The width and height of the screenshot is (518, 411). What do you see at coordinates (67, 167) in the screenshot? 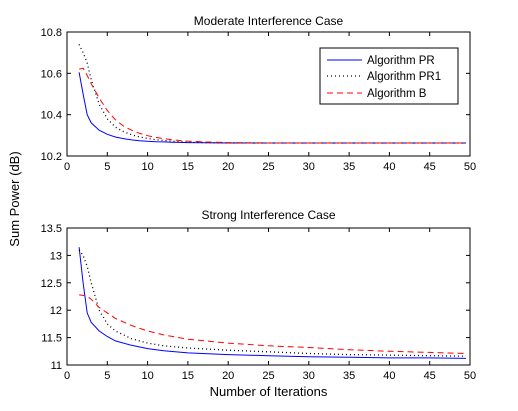
I see `x-tick-label-moderate-0: 0` at bounding box center [67, 167].